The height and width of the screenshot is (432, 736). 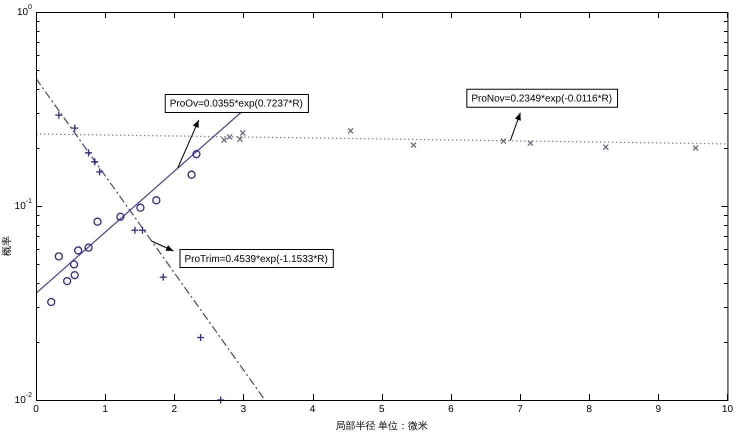 I want to click on x-tick-label: 7, so click(x=520, y=409).